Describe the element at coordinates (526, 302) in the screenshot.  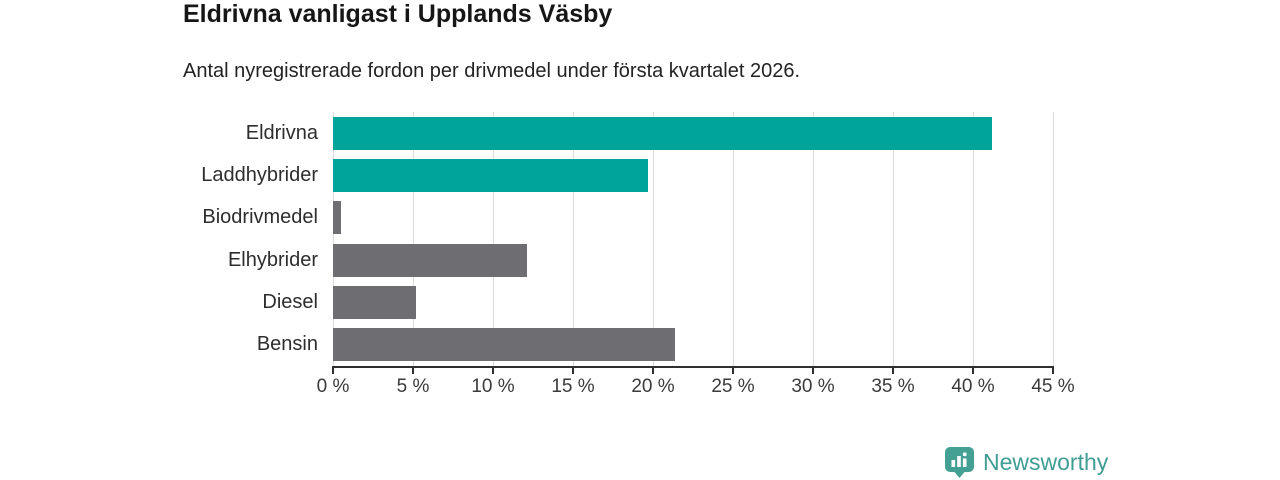
I see `bar-row: Diesel` at that location.